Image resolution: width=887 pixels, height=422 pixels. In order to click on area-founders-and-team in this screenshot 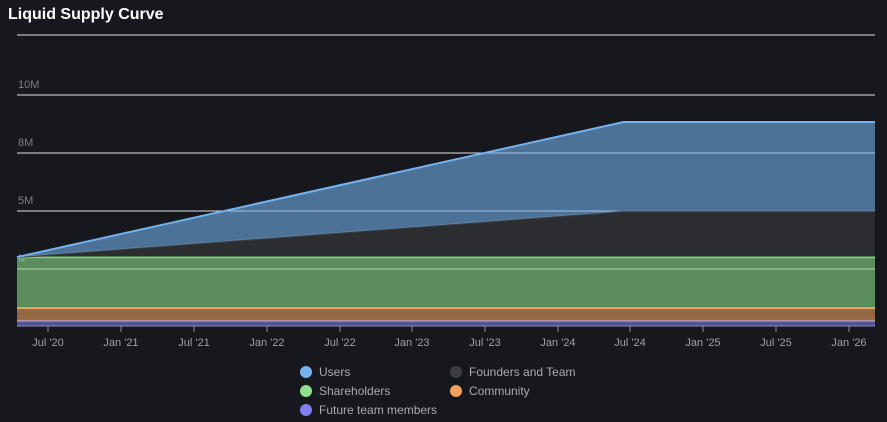, I will do `click(446, 234)`.